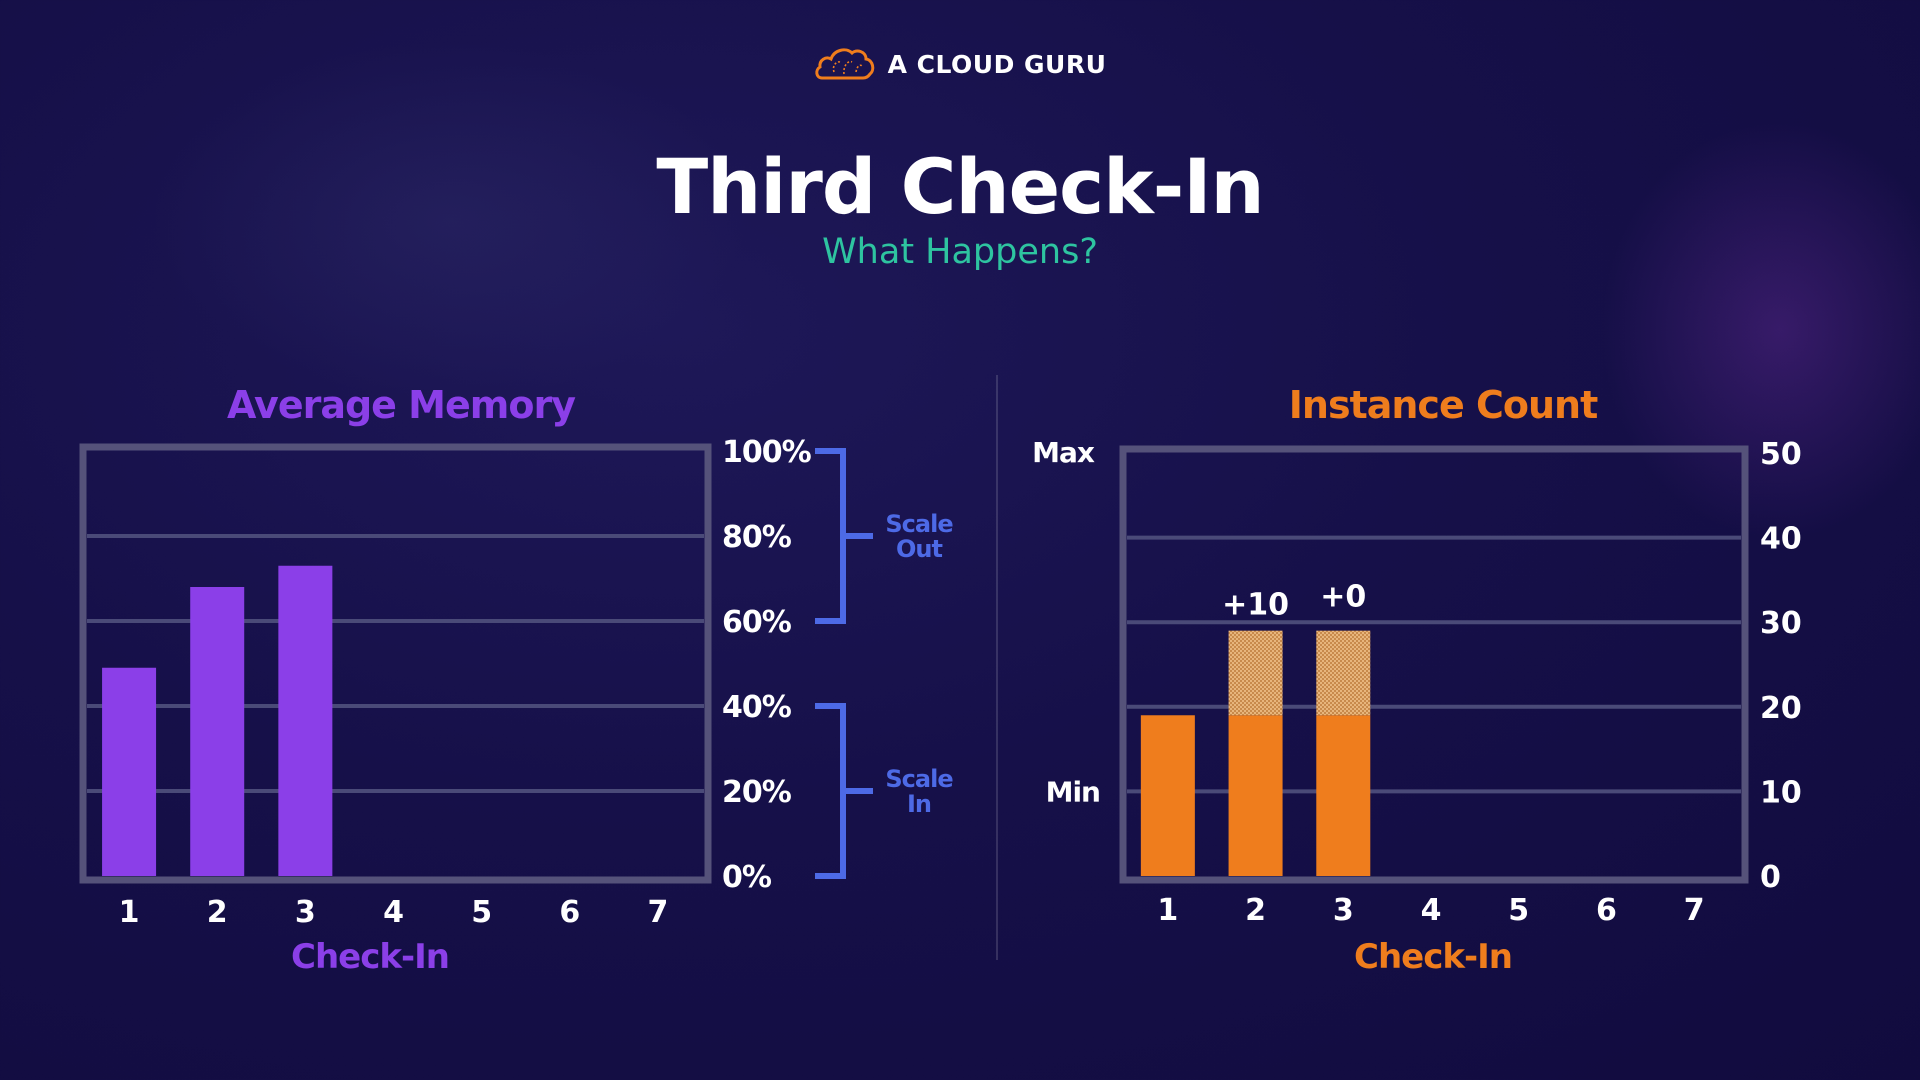  I want to click on memory-y-tick: 40%, so click(757, 707).